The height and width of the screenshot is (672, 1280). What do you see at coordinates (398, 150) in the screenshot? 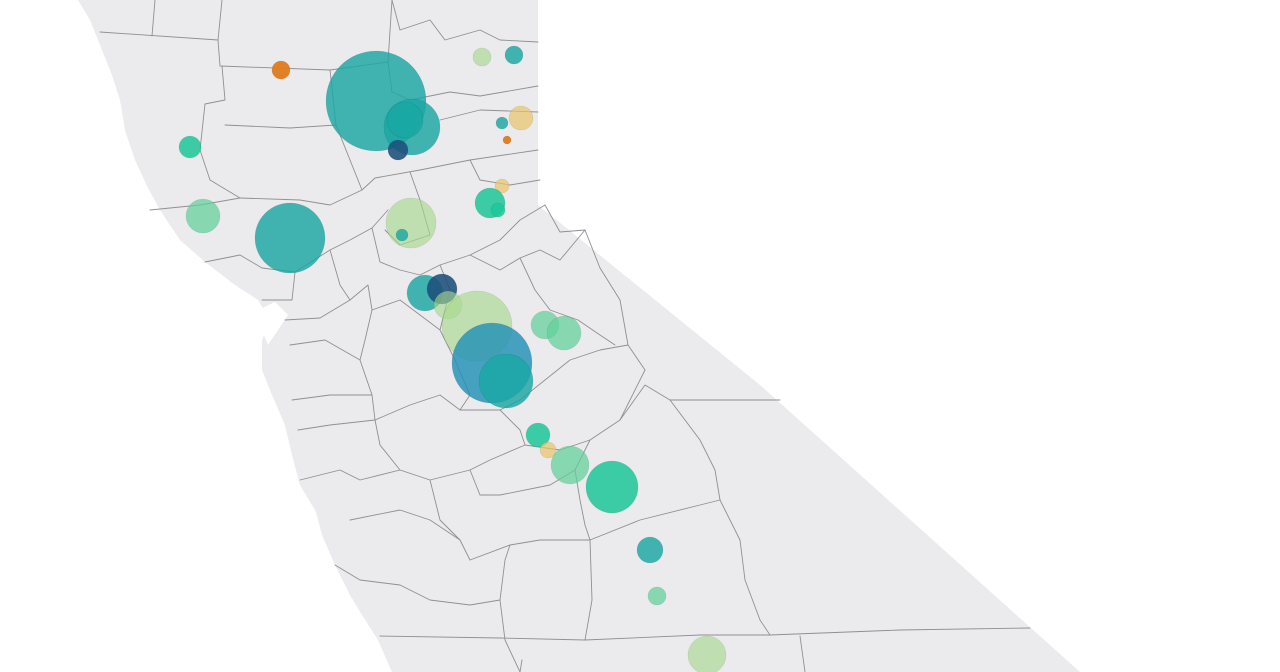
I see `reservoir-bubble-butte-navy` at bounding box center [398, 150].